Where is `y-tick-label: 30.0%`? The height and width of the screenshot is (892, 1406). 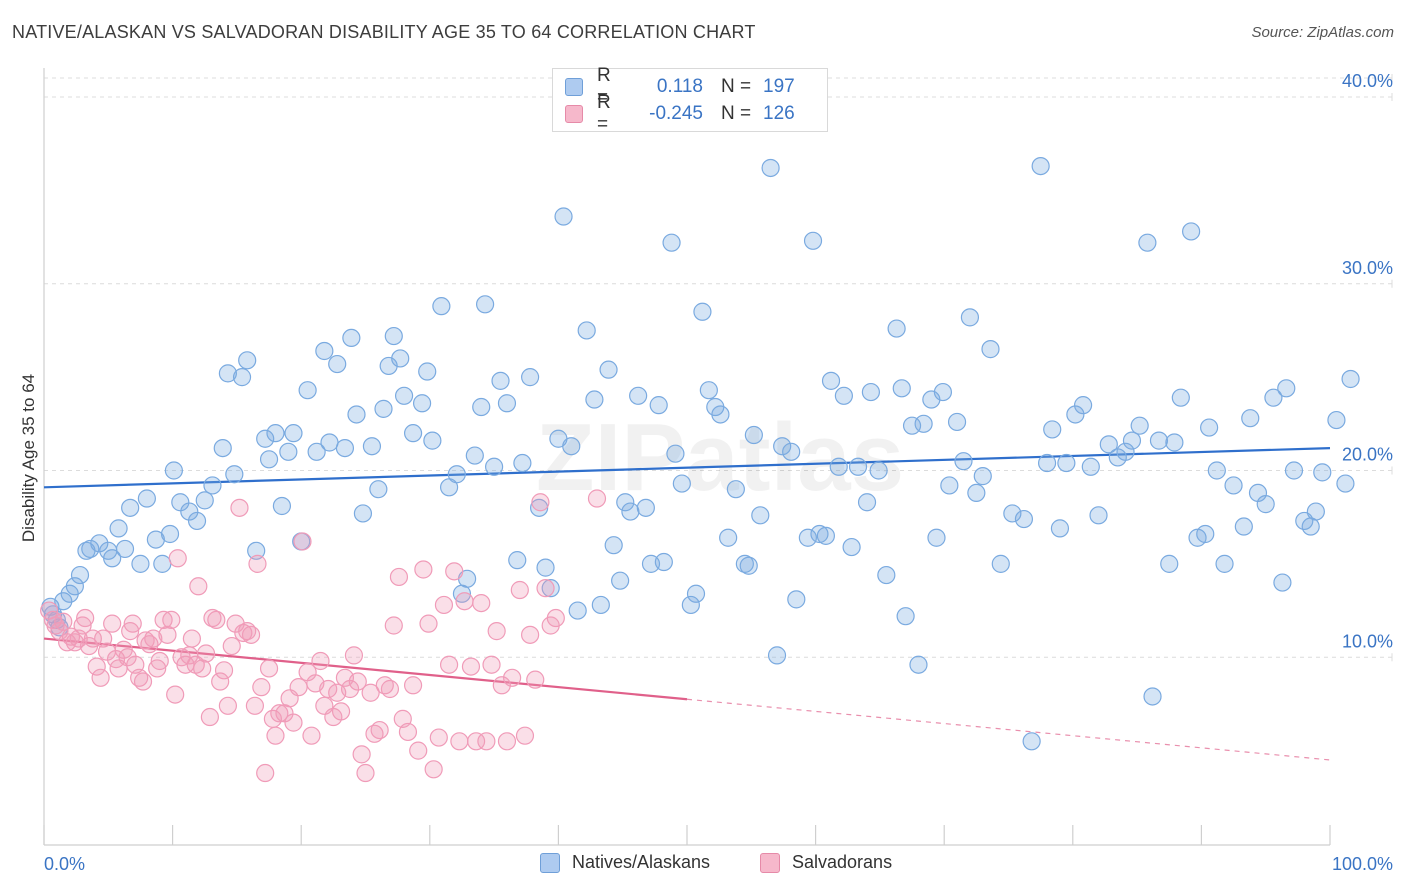
y-tick-label: 30.0% is located at coordinates (1367, 268).